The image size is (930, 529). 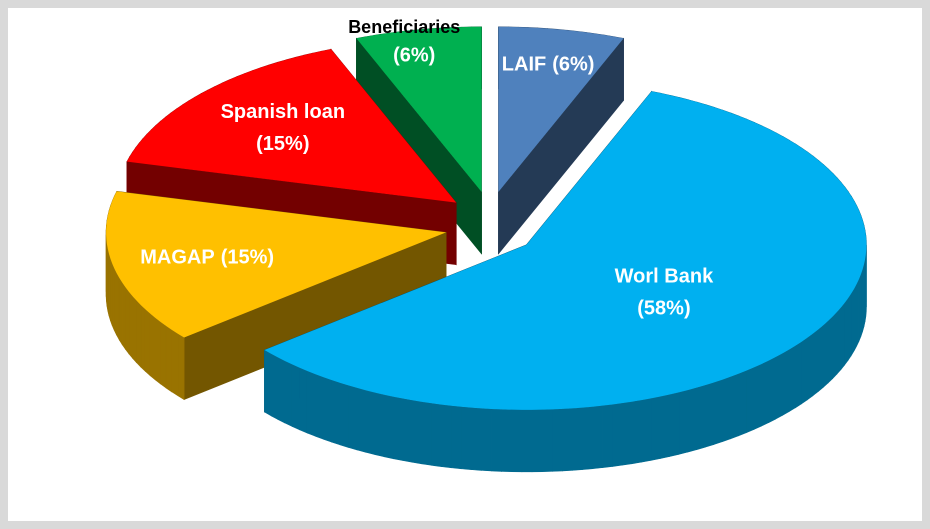 What do you see at coordinates (524, 65) in the screenshot?
I see `category-label: LAIF` at bounding box center [524, 65].